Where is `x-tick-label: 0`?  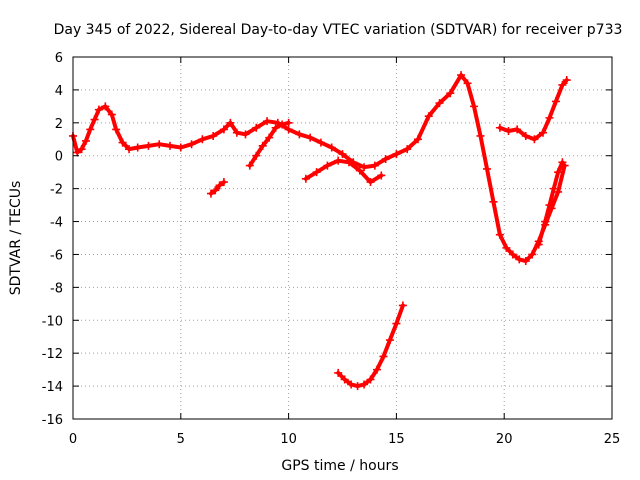
x-tick-label: 0 is located at coordinates (73, 439).